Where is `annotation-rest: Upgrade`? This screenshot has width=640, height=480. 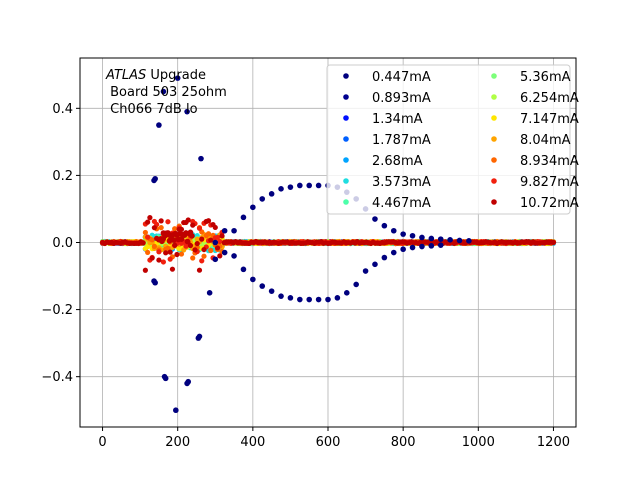 annotation-rest: Upgrade is located at coordinates (176, 75).